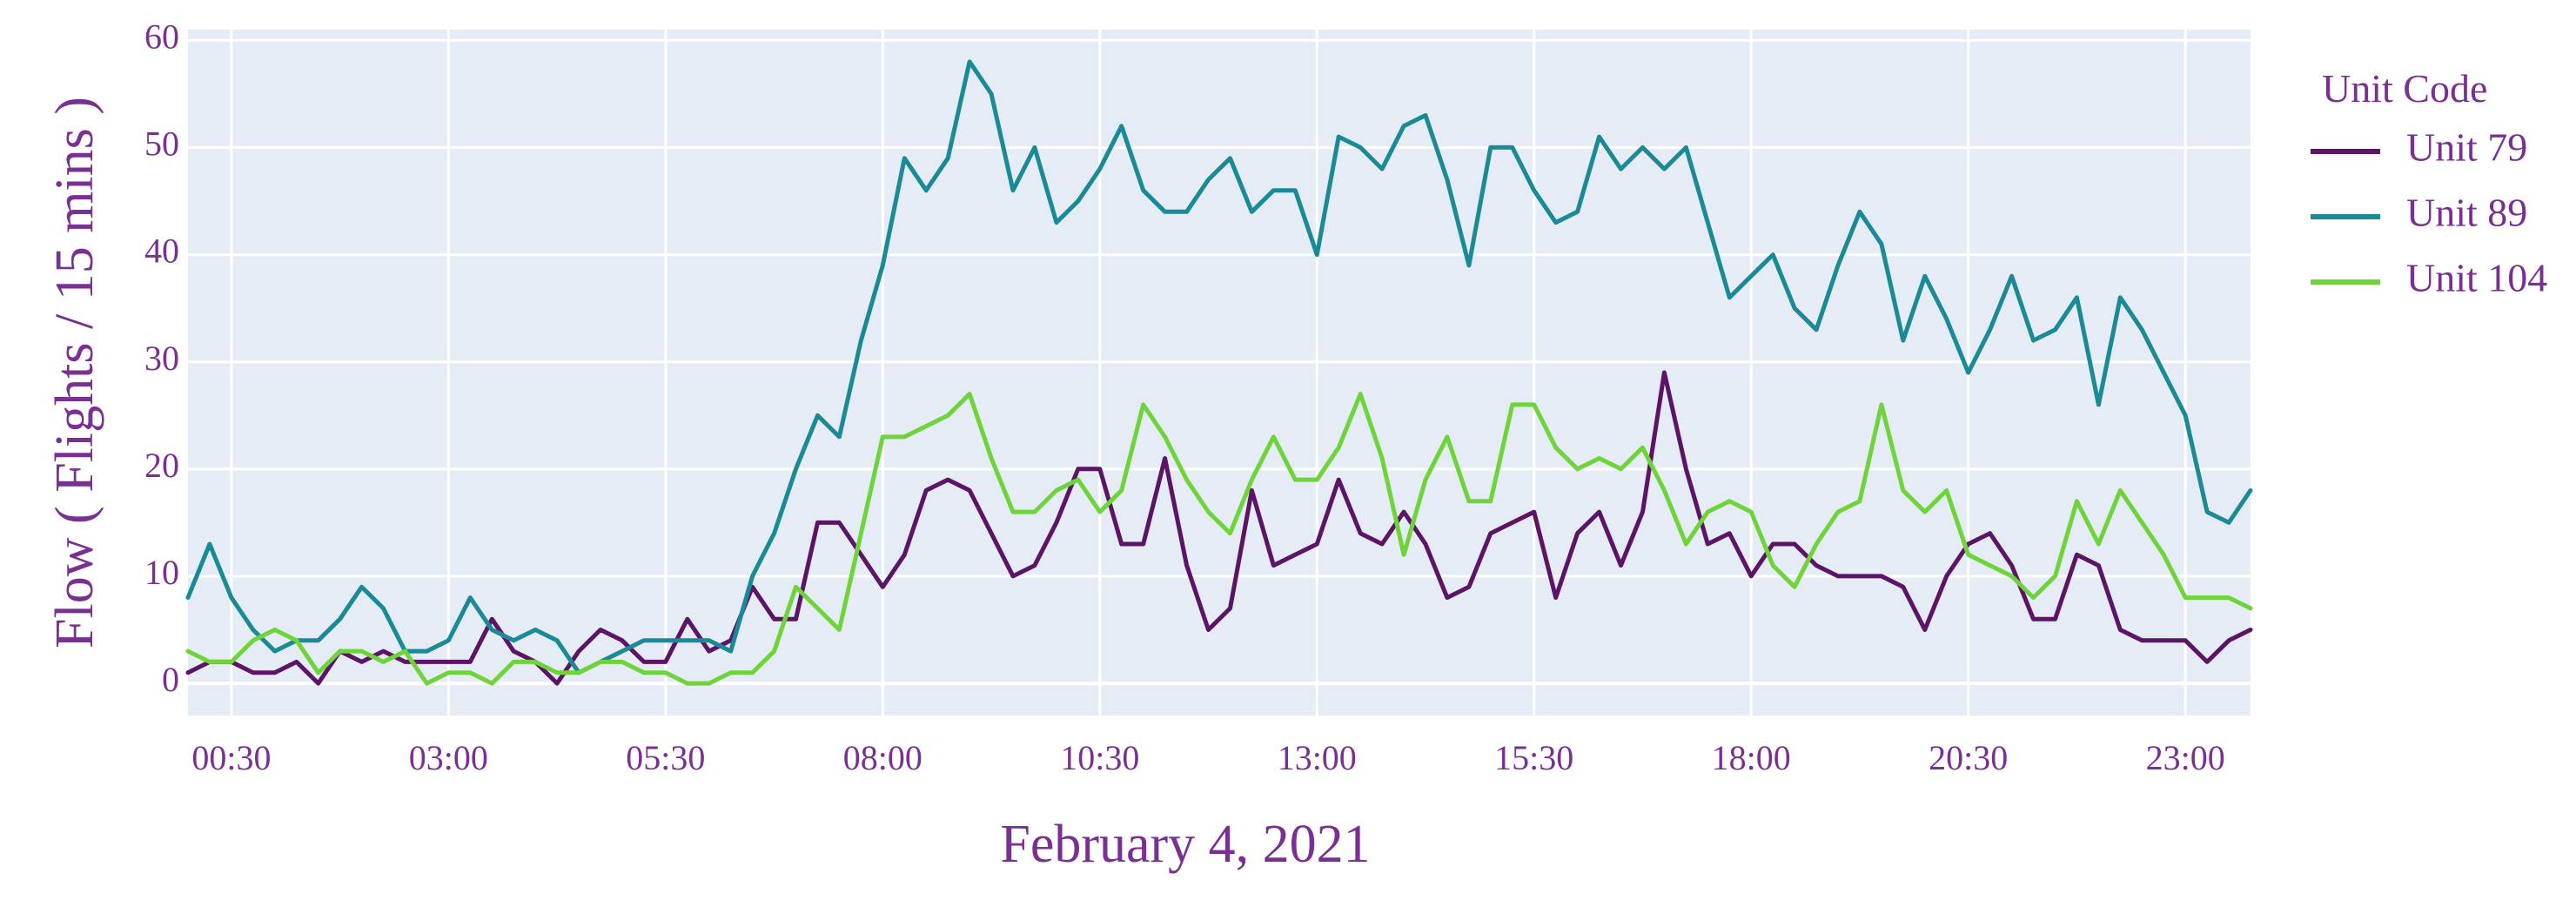 This screenshot has width=2576, height=907. Describe the element at coordinates (231, 757) in the screenshot. I see `x-tick-label: 00:30` at that location.